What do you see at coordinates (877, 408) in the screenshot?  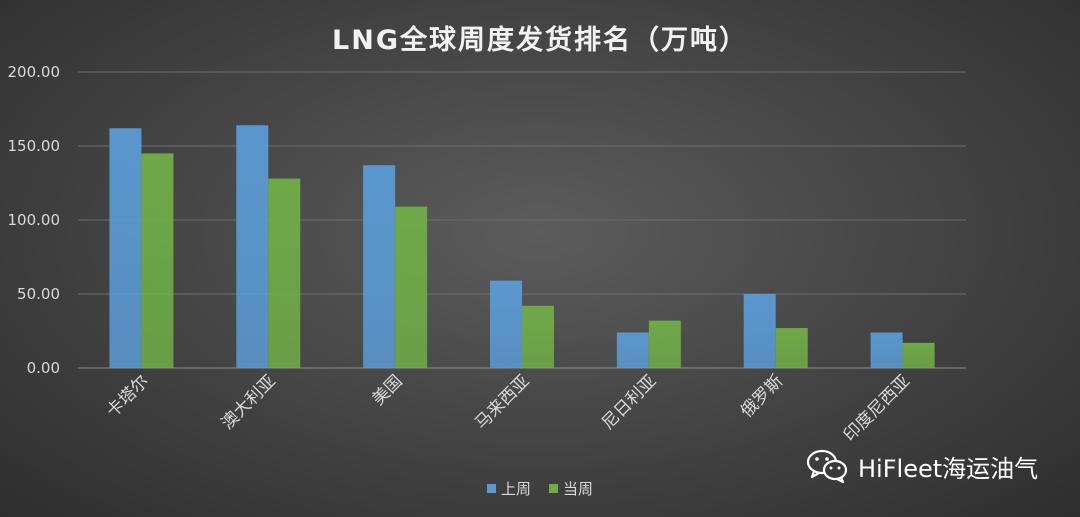 I see `x-tick-label: 印度尼西亚` at bounding box center [877, 408].